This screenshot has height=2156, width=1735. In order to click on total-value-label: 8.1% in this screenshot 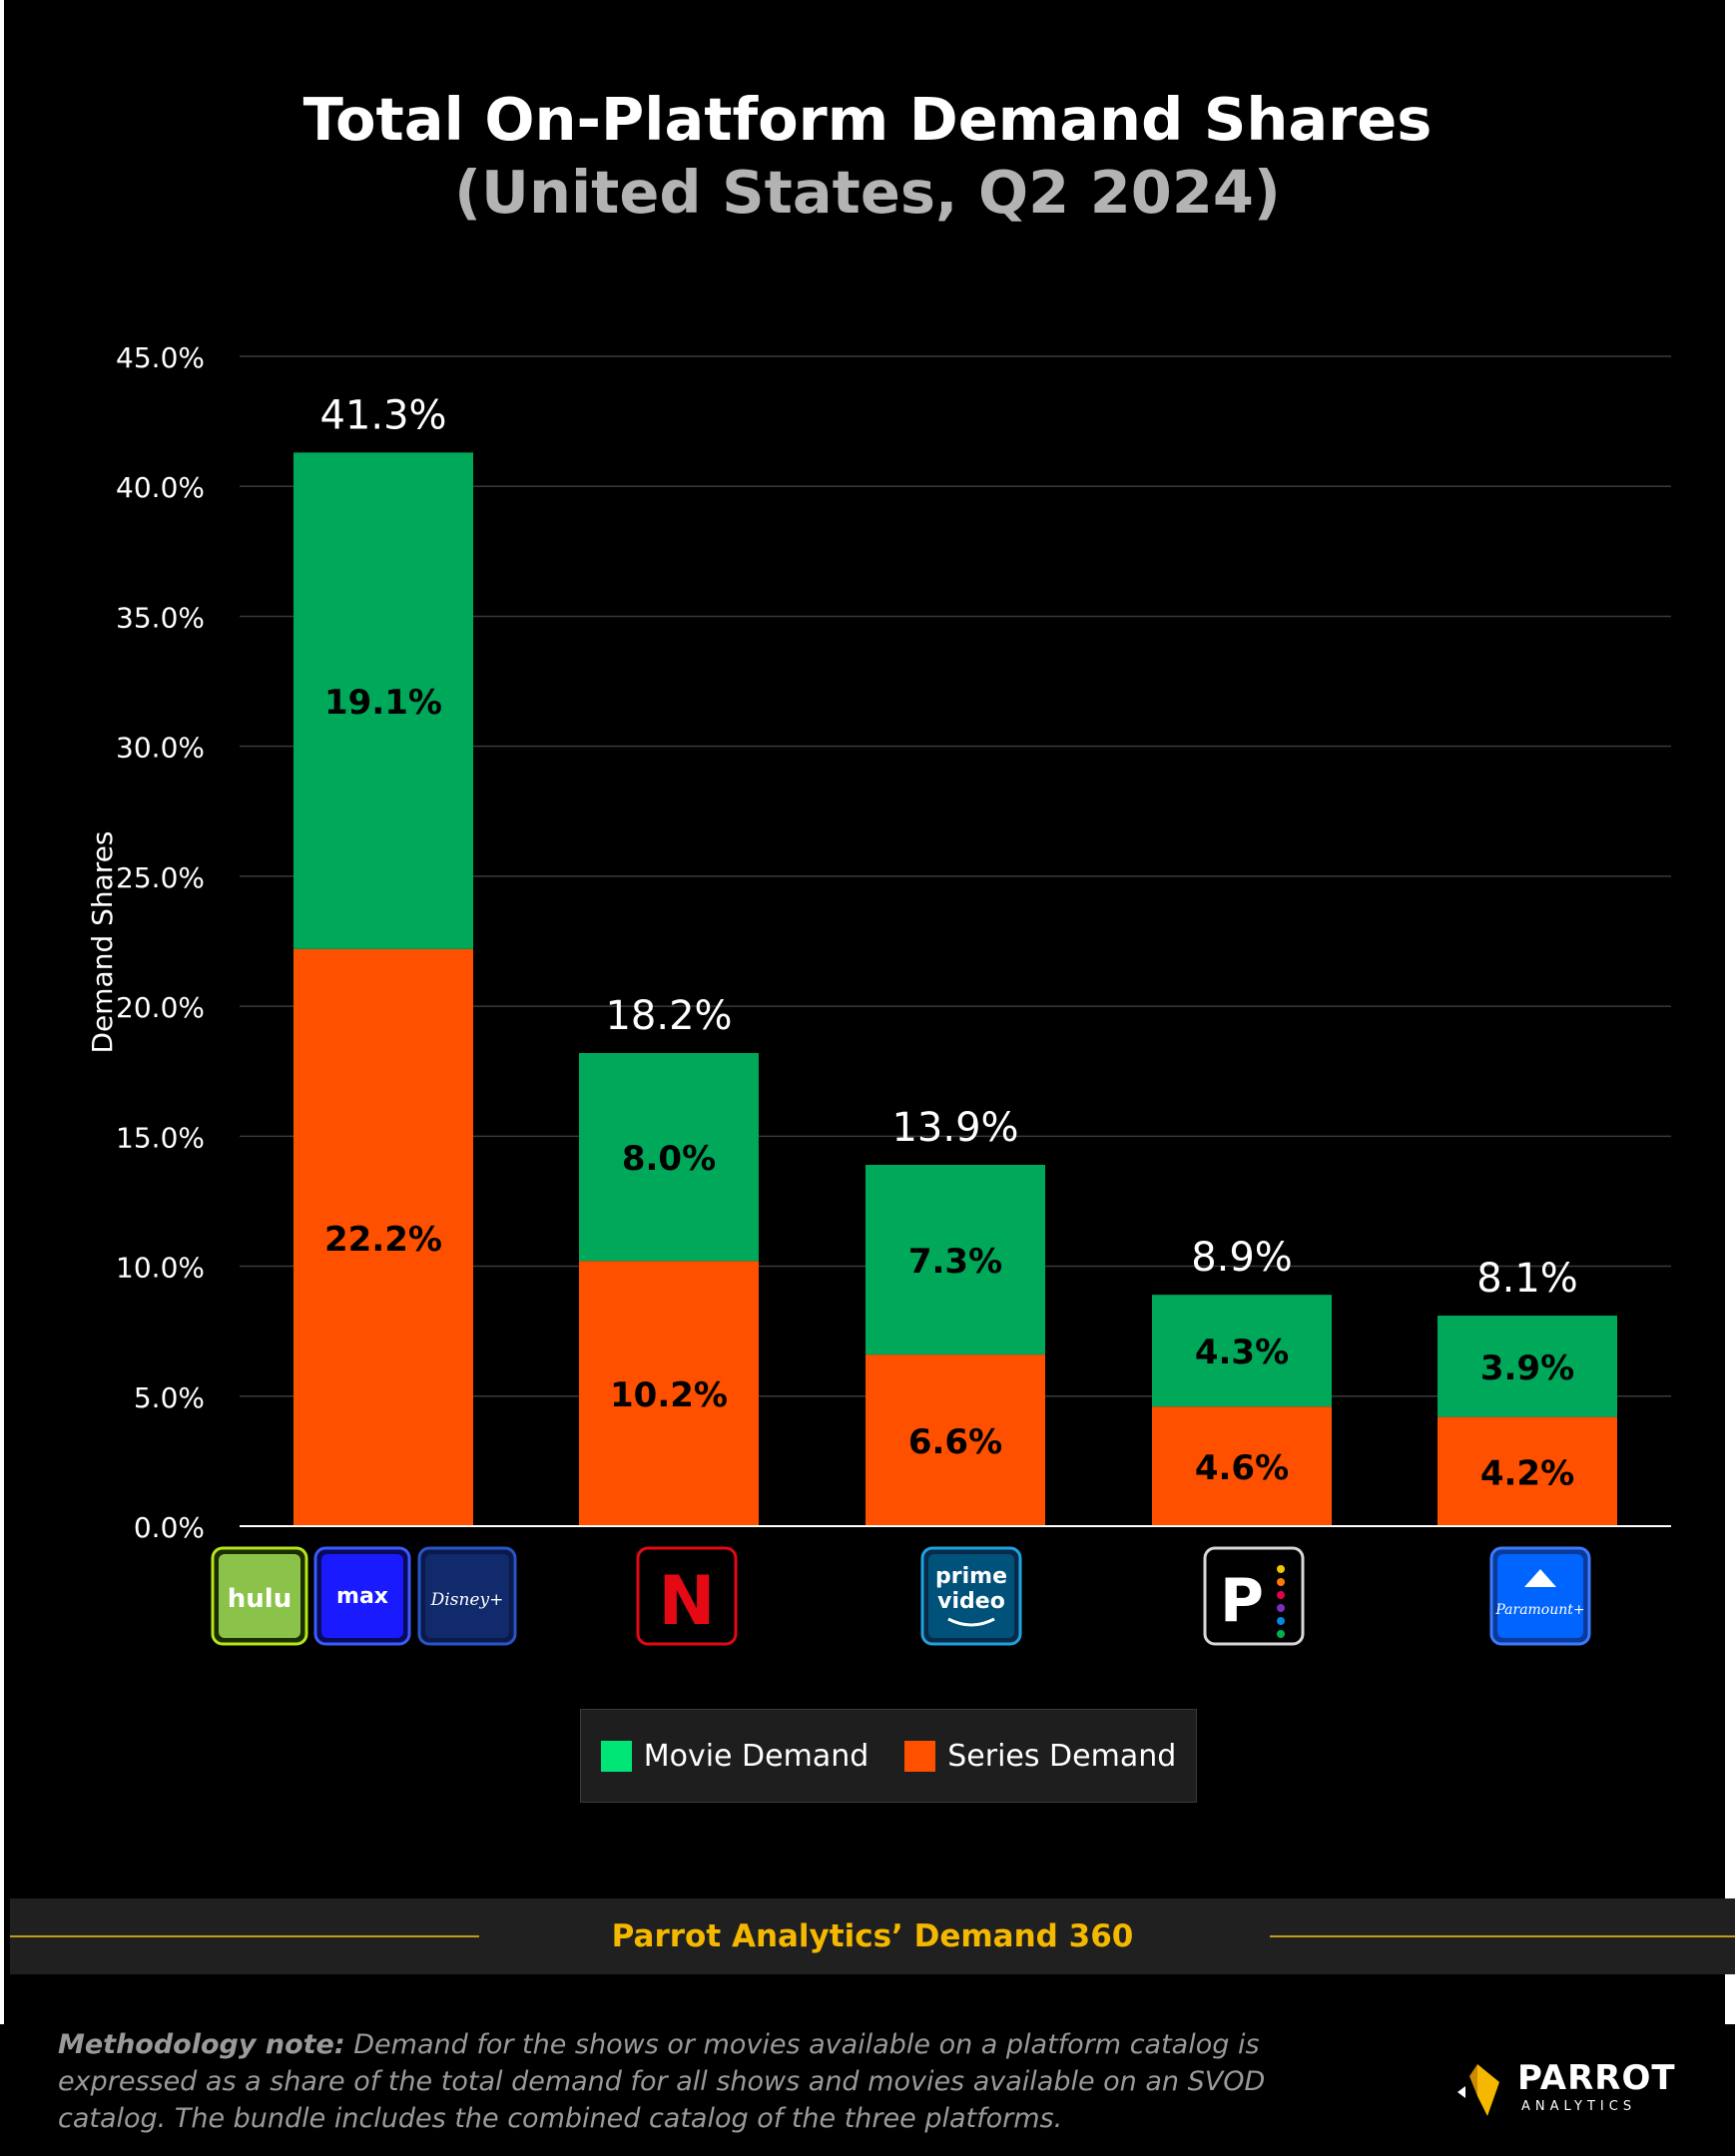, I will do `click(1527, 1279)`.